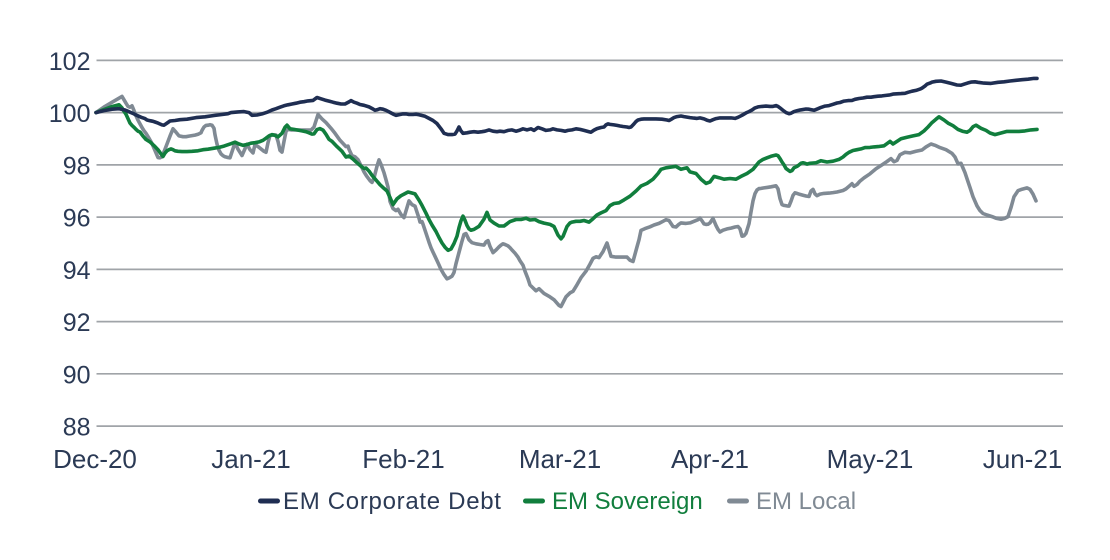 Image resolution: width=1110 pixels, height=560 pixels. What do you see at coordinates (870, 459) in the screenshot?
I see `svg-text: May-21` at bounding box center [870, 459].